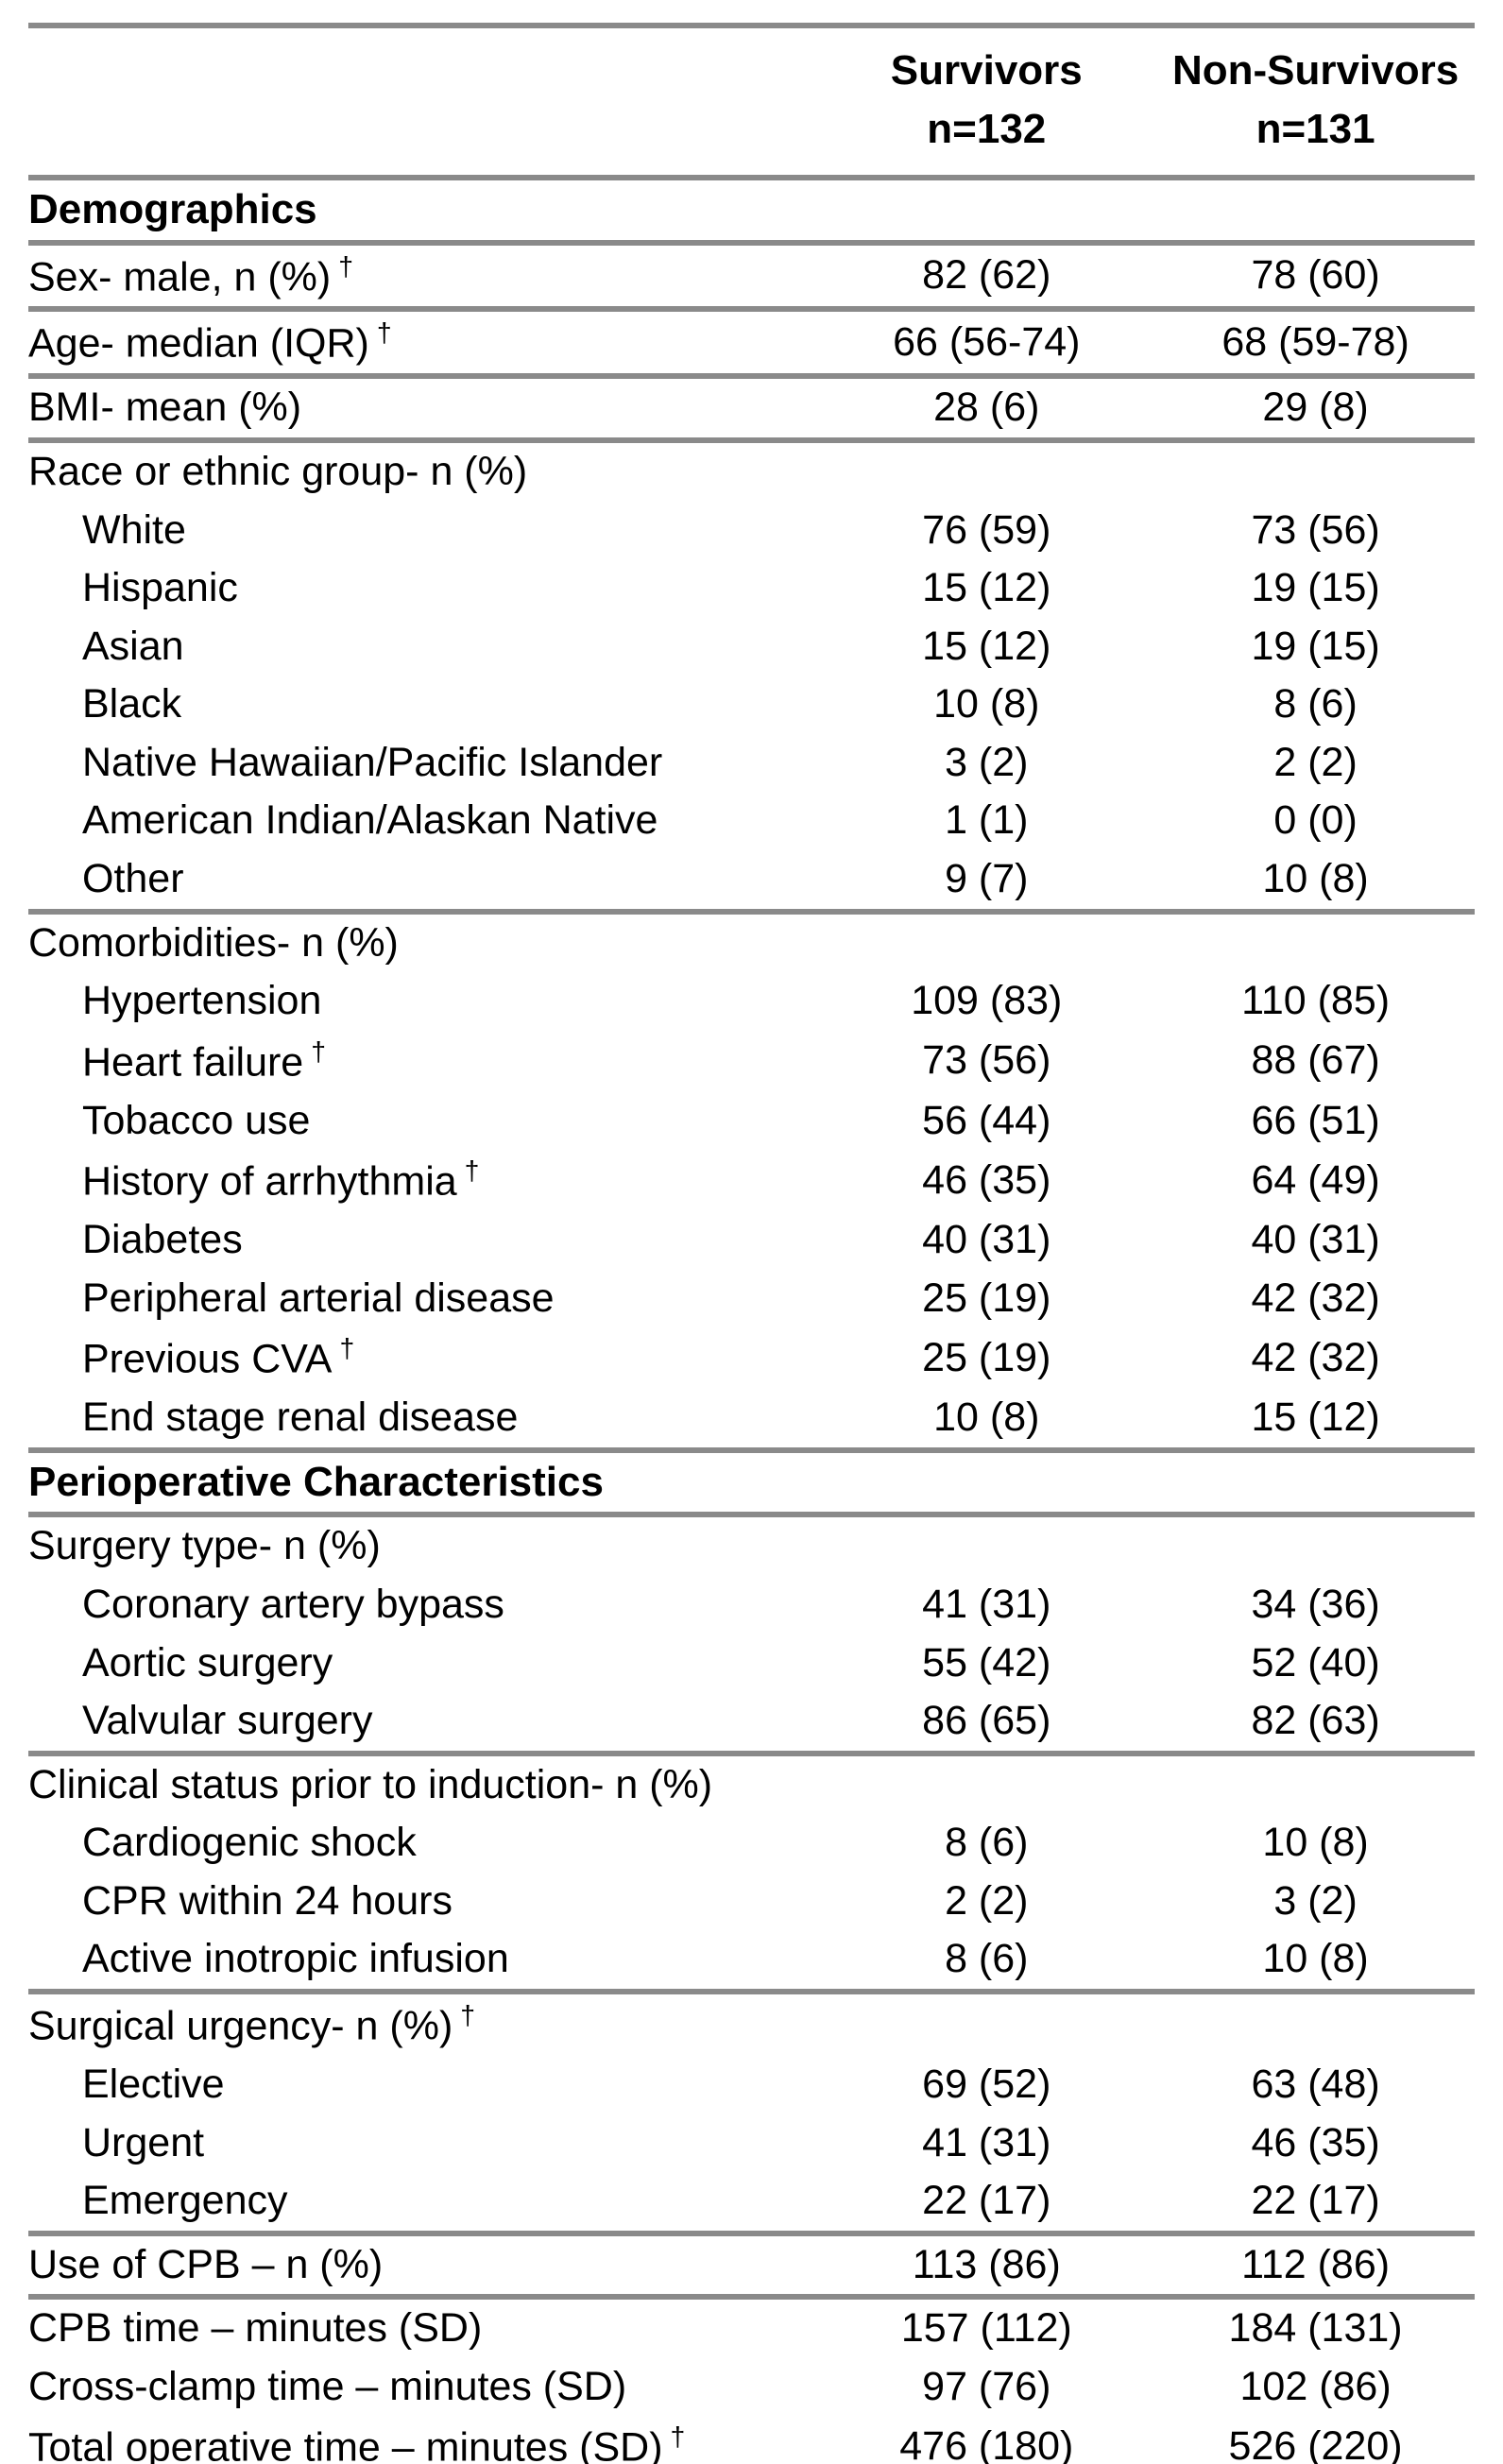  What do you see at coordinates (207, 1359) in the screenshot?
I see `row-label: Previous CVA` at bounding box center [207, 1359].